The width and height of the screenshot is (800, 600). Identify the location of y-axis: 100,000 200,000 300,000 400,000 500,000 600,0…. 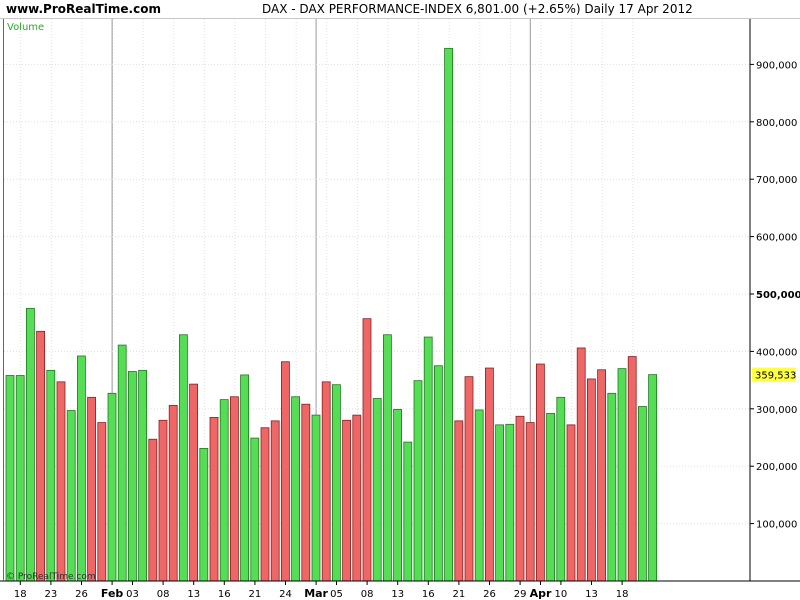
(774, 300).